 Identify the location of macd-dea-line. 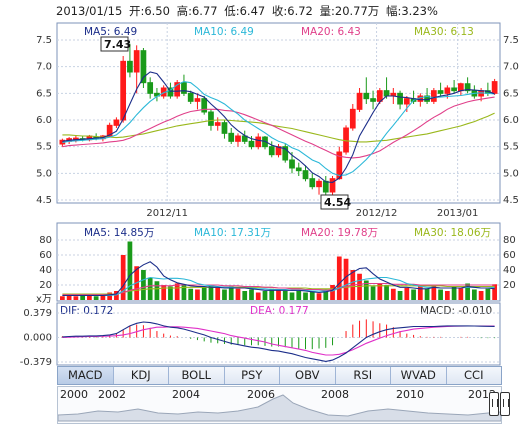
(278, 340).